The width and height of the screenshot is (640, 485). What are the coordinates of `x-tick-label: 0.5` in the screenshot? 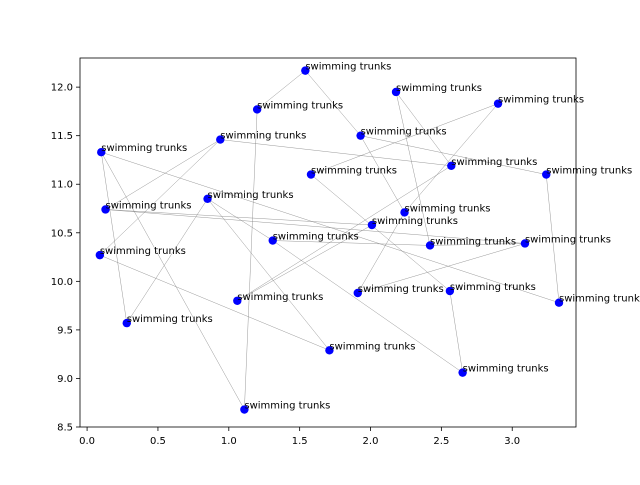 It's located at (158, 441).